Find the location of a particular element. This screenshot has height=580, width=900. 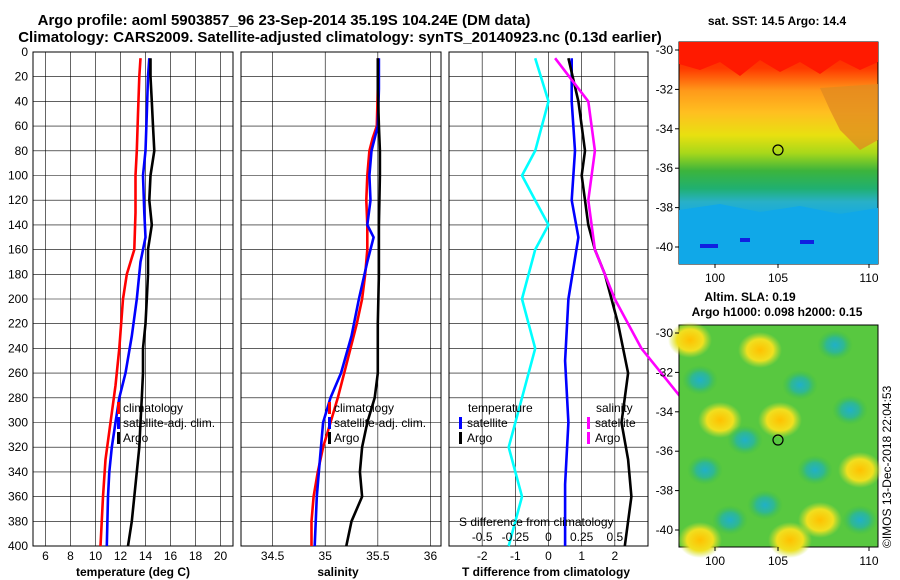

lat-tick-label: -36 is located at coordinates (665, 451).